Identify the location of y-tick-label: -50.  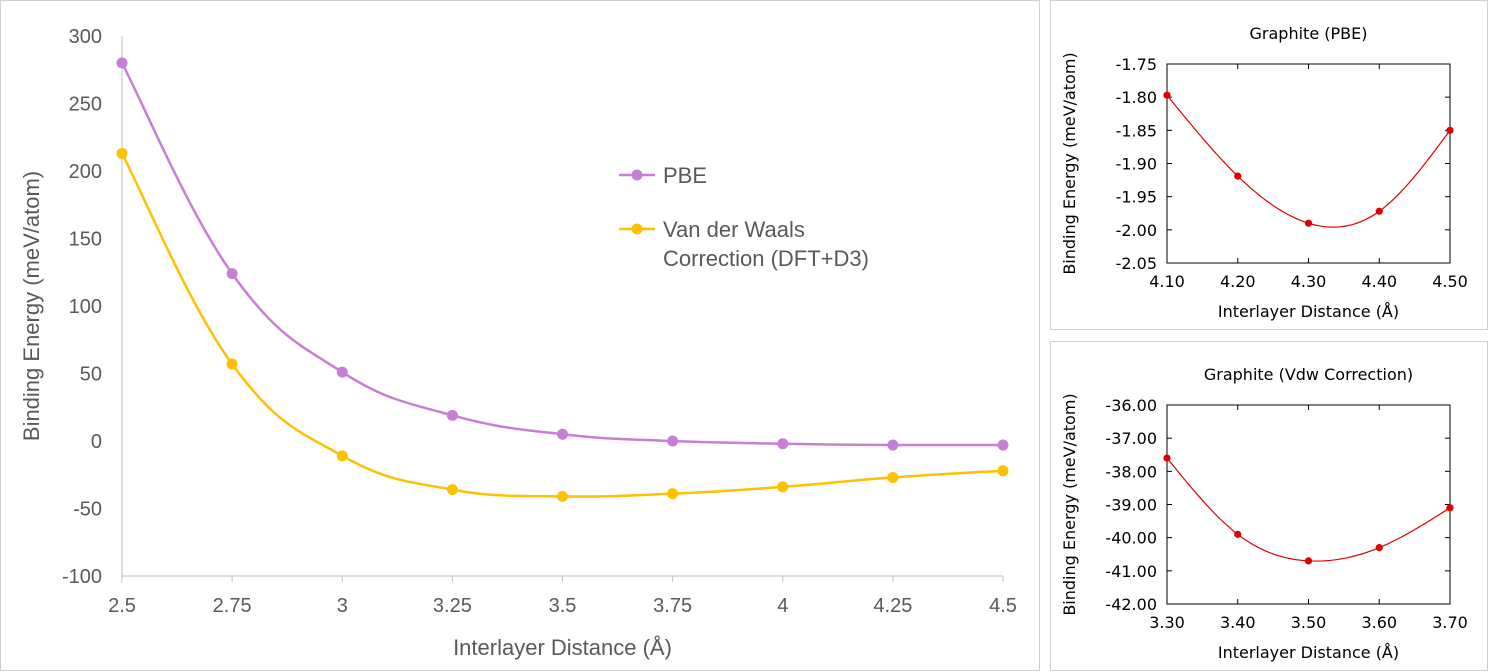
(87, 510).